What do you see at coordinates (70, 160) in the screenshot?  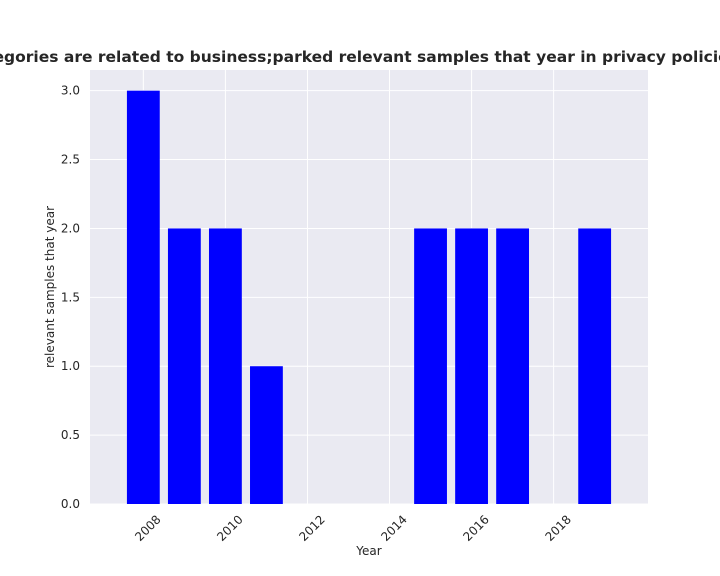 I see `y-tick-label: 2.5` at bounding box center [70, 160].